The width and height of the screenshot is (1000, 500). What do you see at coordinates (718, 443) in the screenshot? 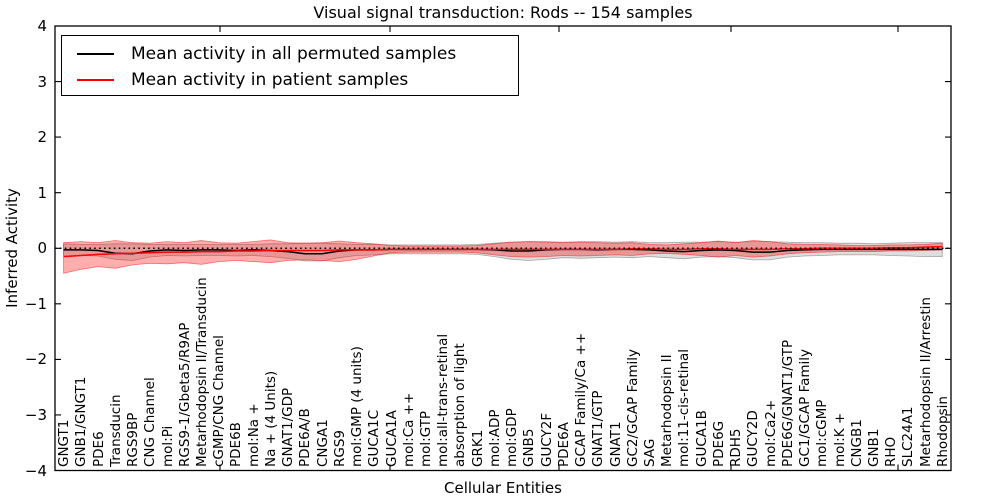
I see `x-tick-label: PDE6G` at bounding box center [718, 443].